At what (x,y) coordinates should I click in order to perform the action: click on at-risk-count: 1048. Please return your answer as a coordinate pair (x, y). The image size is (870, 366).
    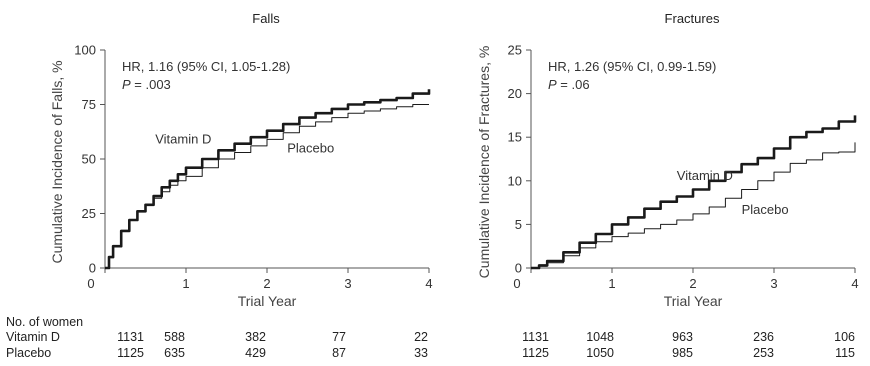
    Looking at the image, I should click on (600, 337).